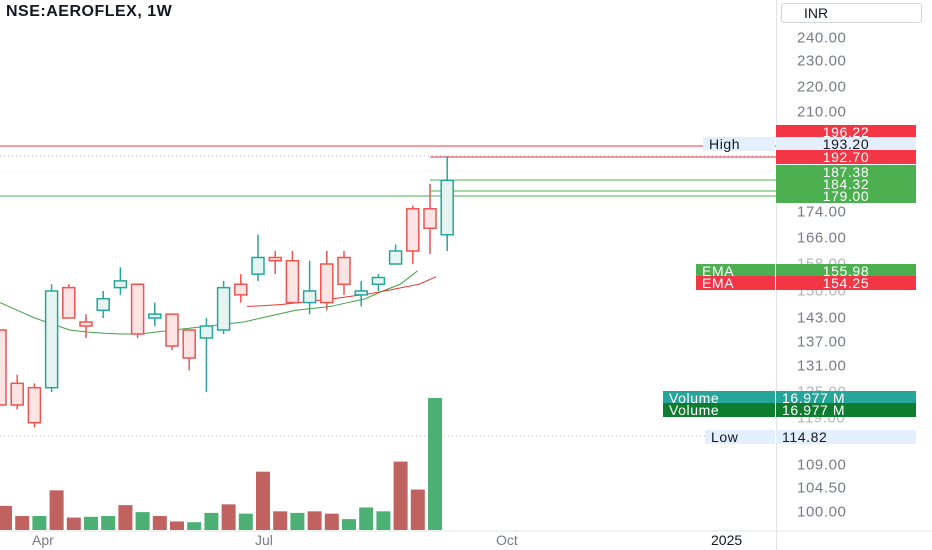 The image size is (932, 550). Describe the element at coordinates (846, 157) in the screenshot. I see `red-level-tag: 192.70` at that location.